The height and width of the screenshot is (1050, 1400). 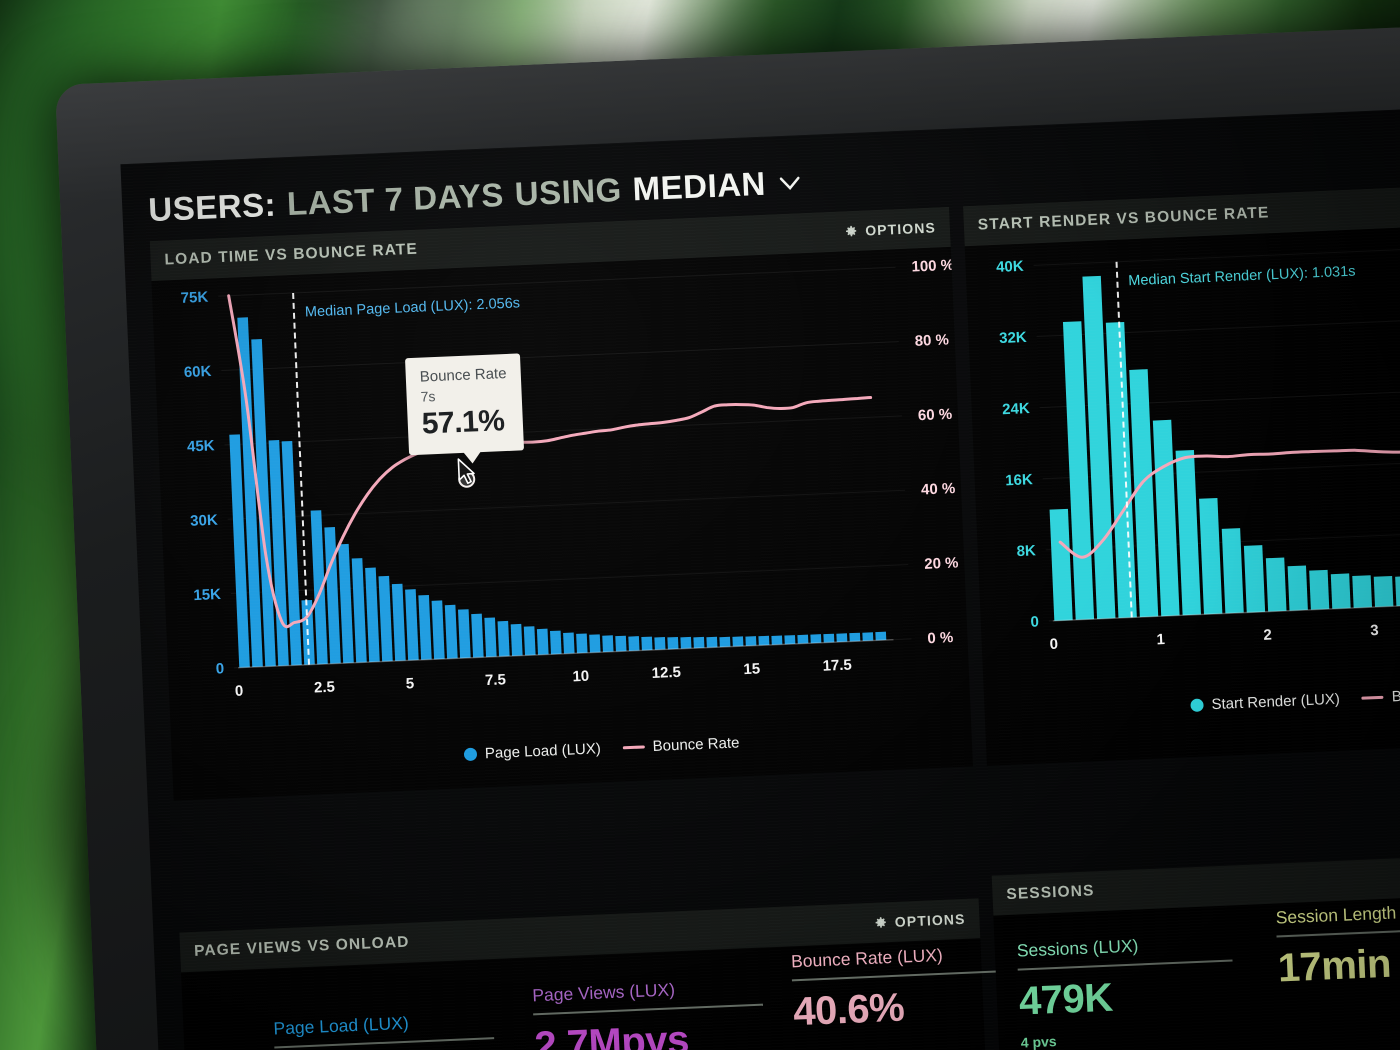 What do you see at coordinates (751, 669) in the screenshot?
I see `svg-text: 15` at bounding box center [751, 669].